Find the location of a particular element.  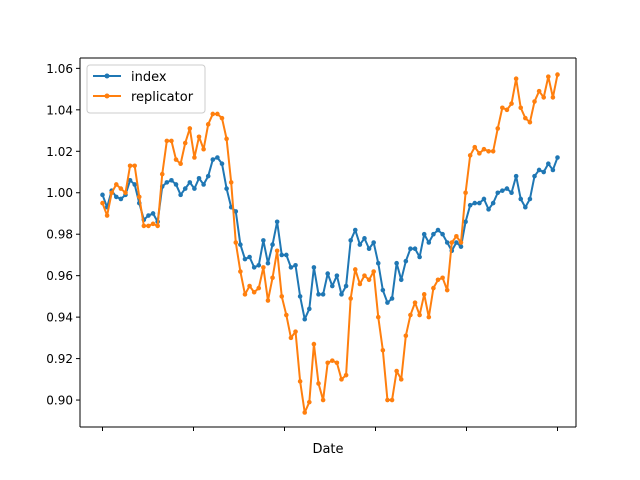

legend: index replicator is located at coordinates (146, 89).